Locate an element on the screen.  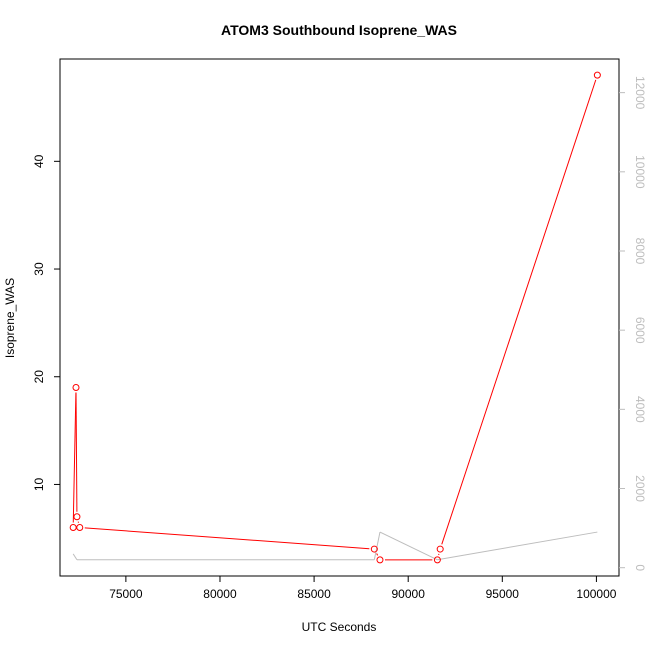
y-tick-label: 40 is located at coordinates (39, 161).